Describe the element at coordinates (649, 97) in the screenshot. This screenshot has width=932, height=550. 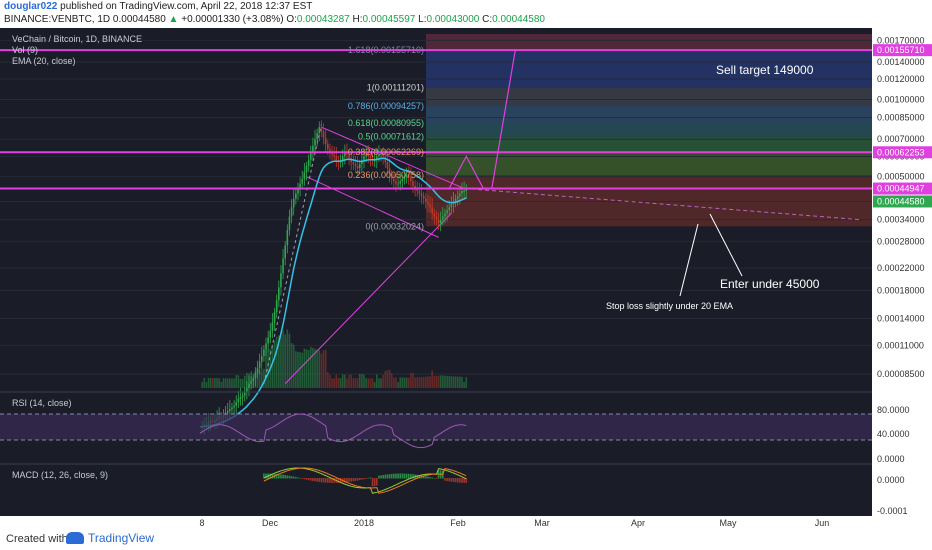
I see `fib-zone` at that location.